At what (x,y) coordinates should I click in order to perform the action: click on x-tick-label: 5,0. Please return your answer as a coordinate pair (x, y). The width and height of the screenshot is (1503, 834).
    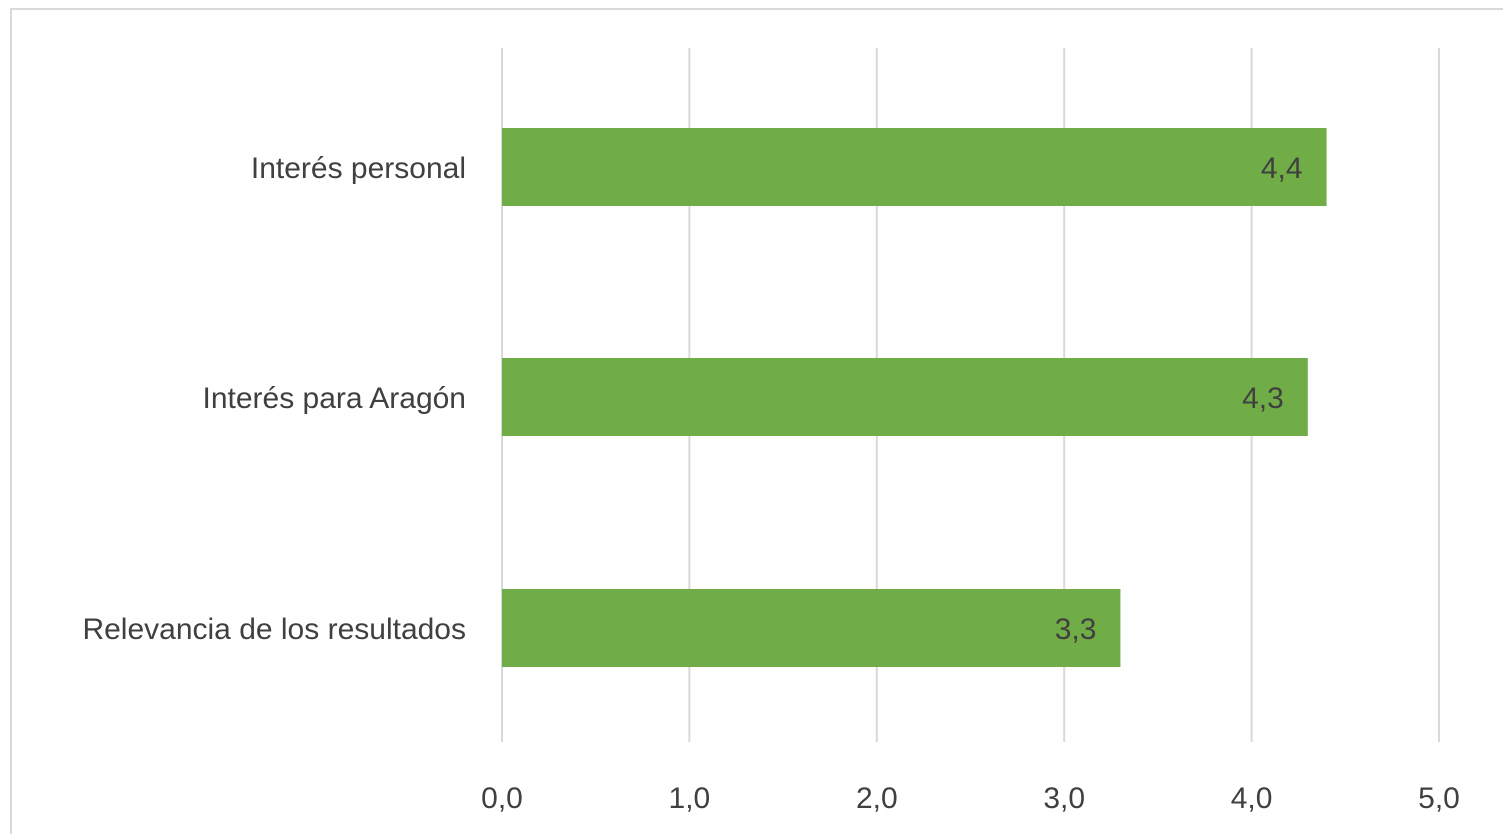
    Looking at the image, I should click on (1439, 798).